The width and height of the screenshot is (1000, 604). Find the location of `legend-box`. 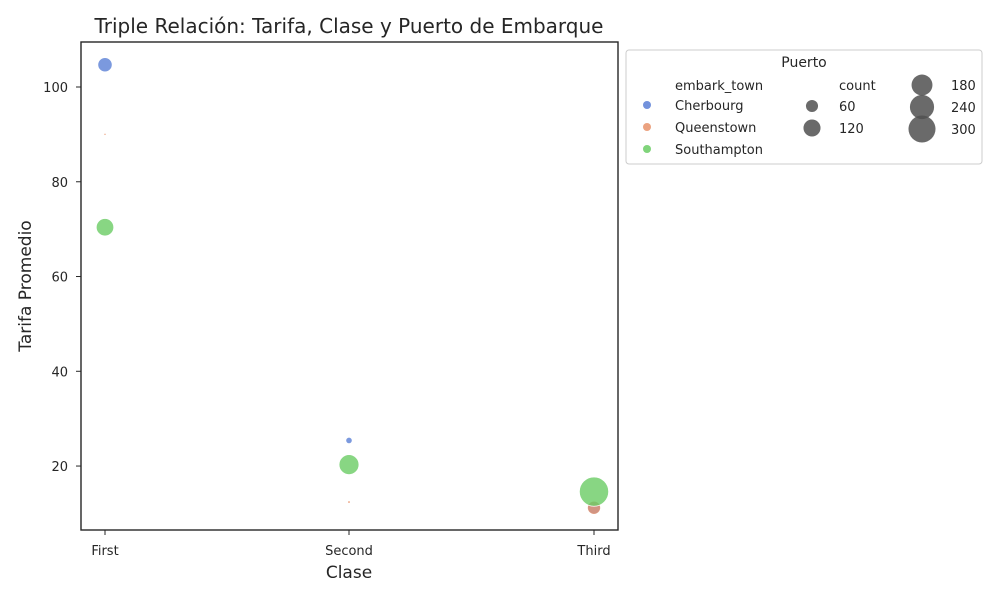

legend-box is located at coordinates (804, 107).